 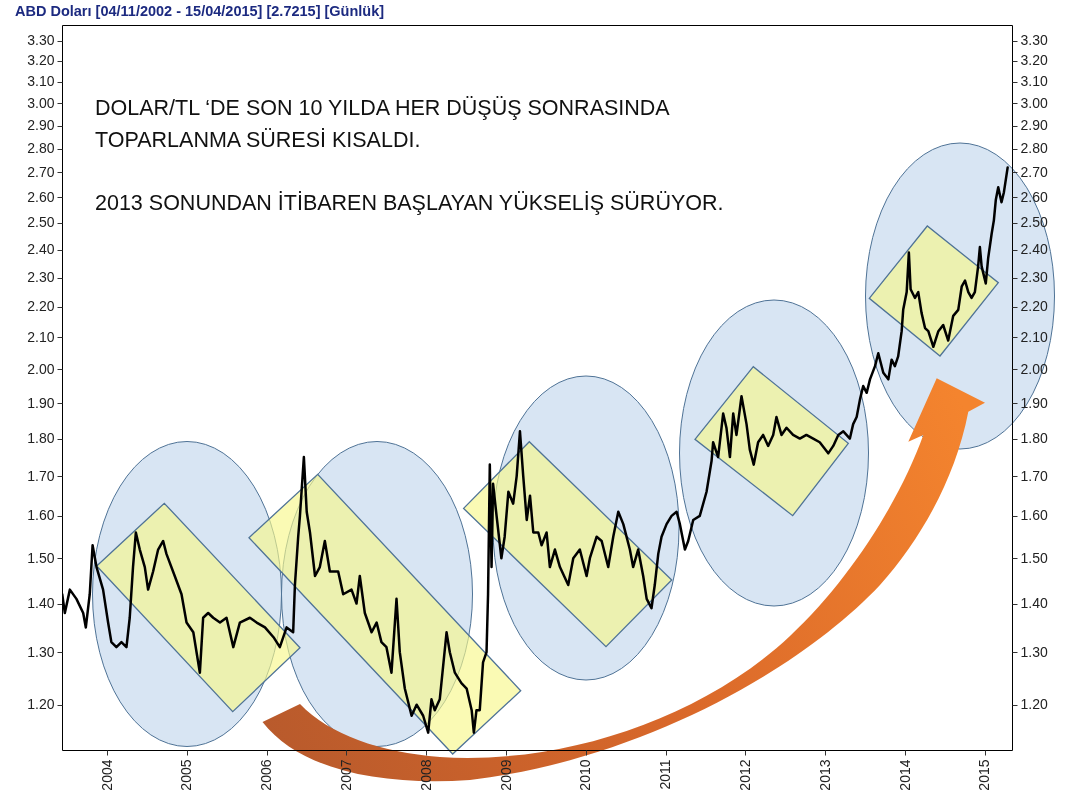 I want to click on y-tick-label: 2.40, so click(x=41, y=249).